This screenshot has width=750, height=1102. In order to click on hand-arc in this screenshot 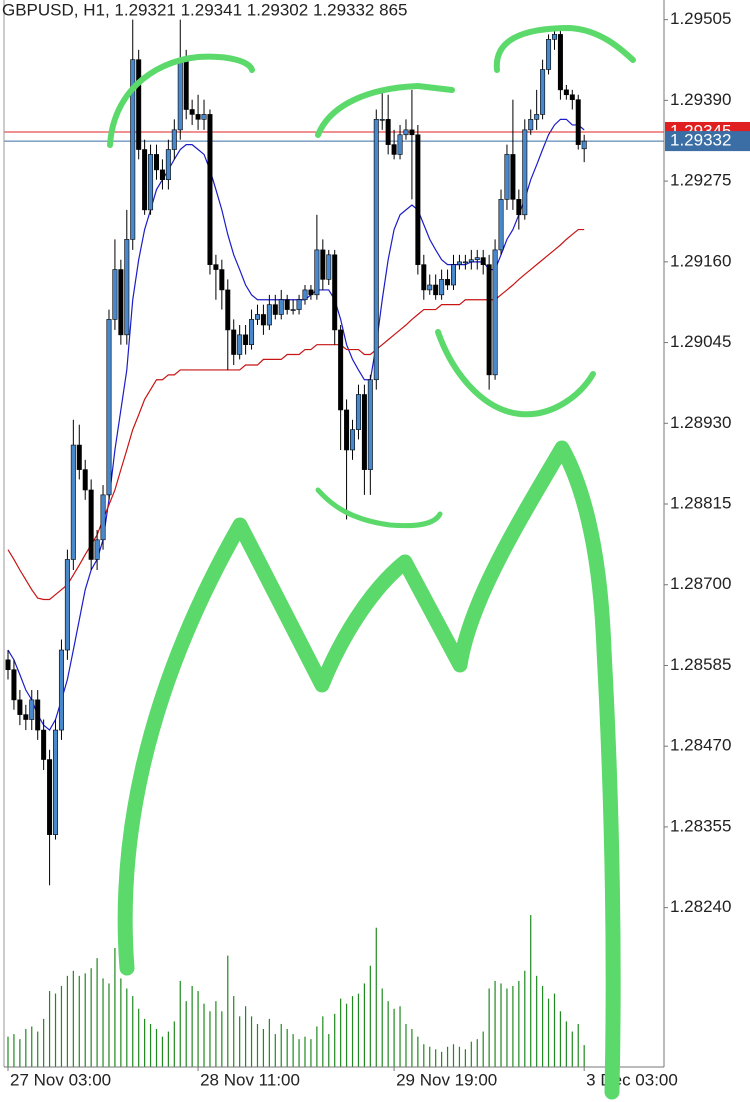, I will do `click(385, 110)`.